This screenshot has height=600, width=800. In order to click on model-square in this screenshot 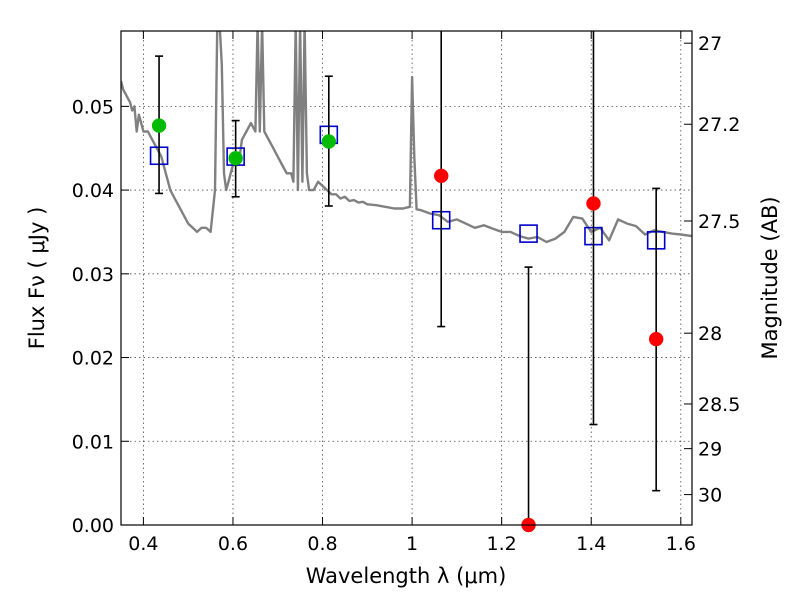, I will do `click(528, 233)`.